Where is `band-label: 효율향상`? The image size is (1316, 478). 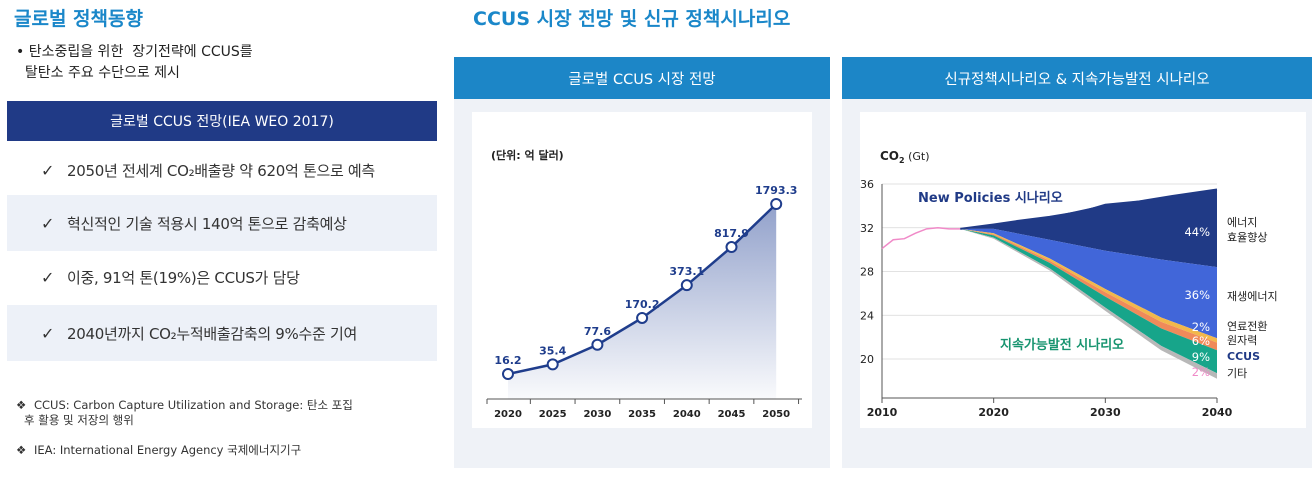 band-label: 효율향상 is located at coordinates (1247, 237).